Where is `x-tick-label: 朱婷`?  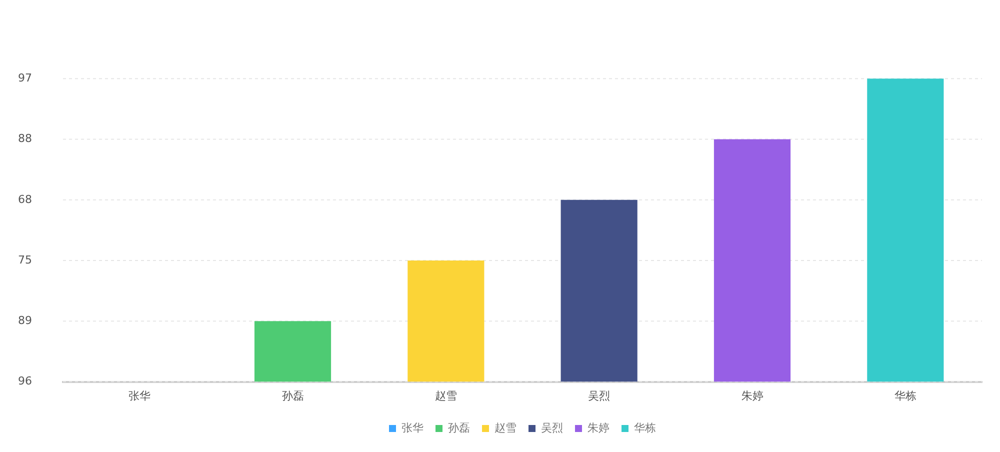 x-tick-label: 朱婷 is located at coordinates (752, 395).